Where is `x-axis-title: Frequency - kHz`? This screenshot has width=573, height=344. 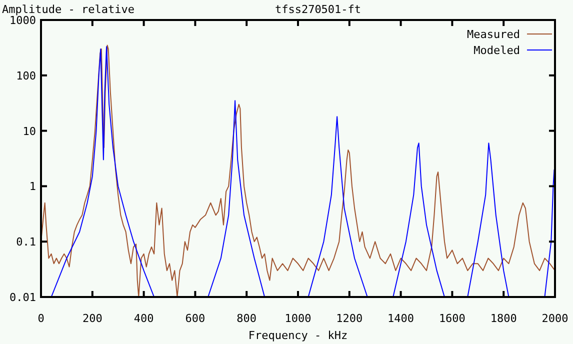
x-axis-title: Frequency - kHz is located at coordinates (298, 335).